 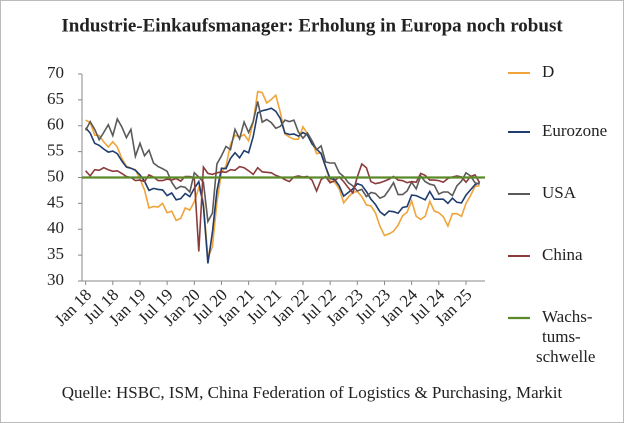 What do you see at coordinates (55, 253) in the screenshot?
I see `y-tick-label: 35` at bounding box center [55, 253].